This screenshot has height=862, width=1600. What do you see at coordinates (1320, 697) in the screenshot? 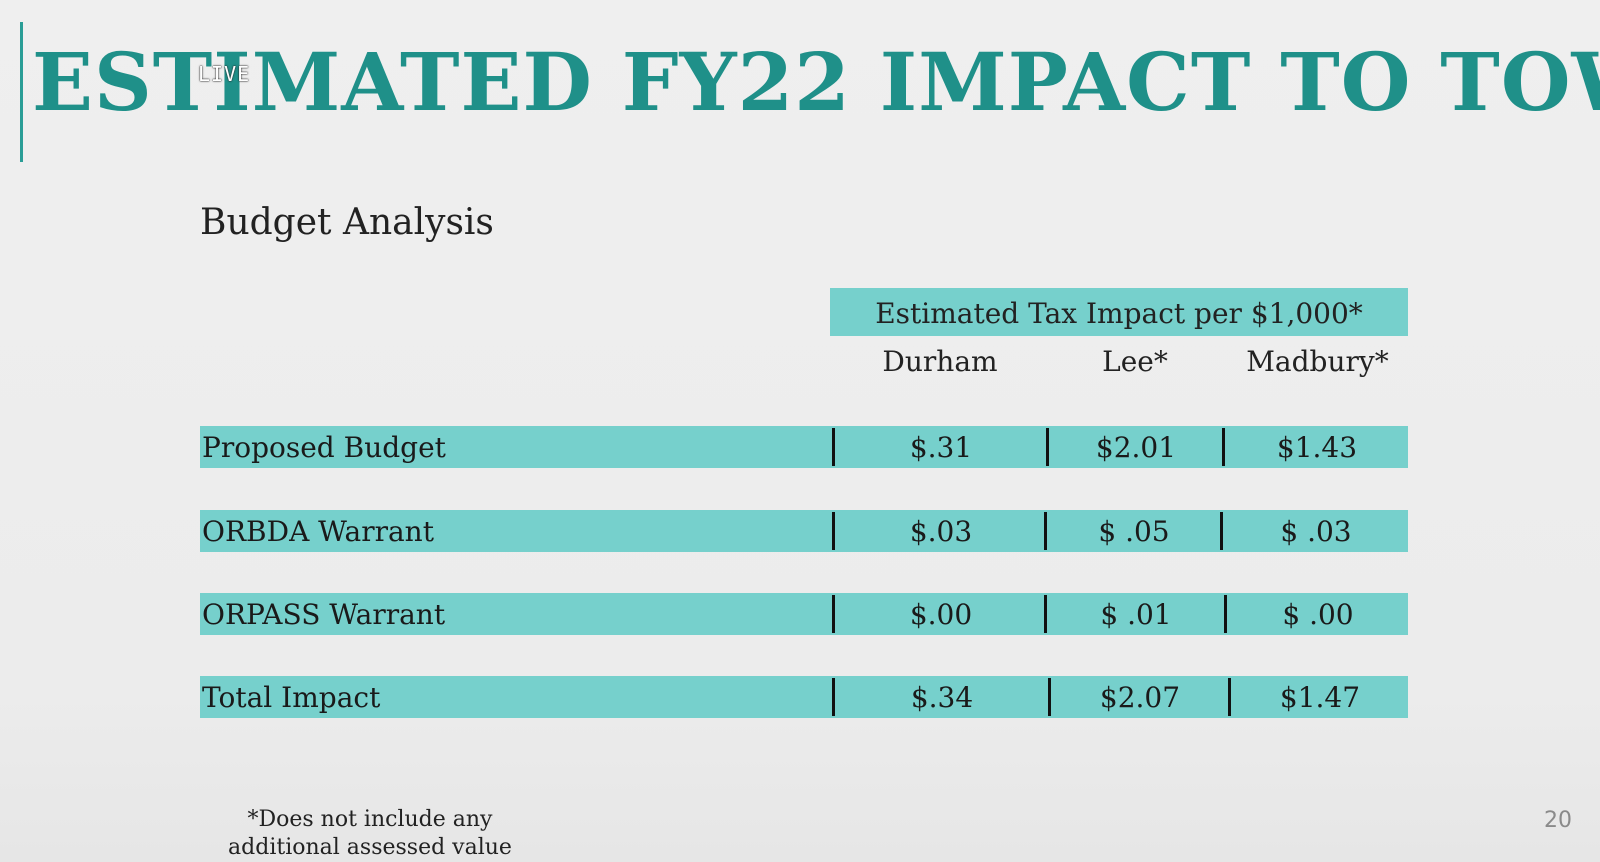
I see `cell-madbury: $1.47` at bounding box center [1320, 697].